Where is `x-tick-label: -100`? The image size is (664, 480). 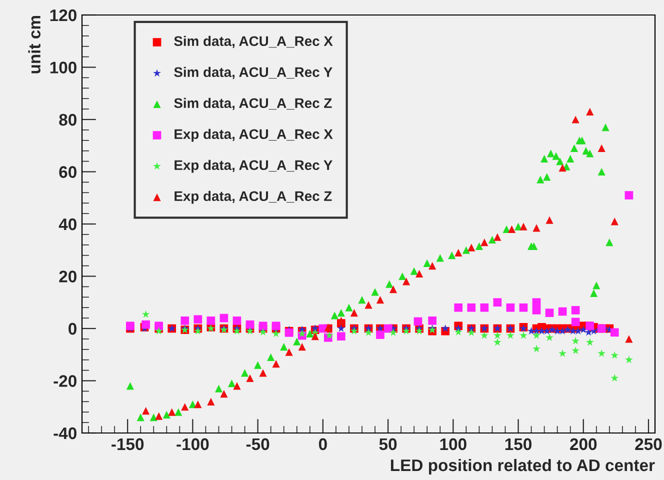
x-tick-label: -100 is located at coordinates (192, 444).